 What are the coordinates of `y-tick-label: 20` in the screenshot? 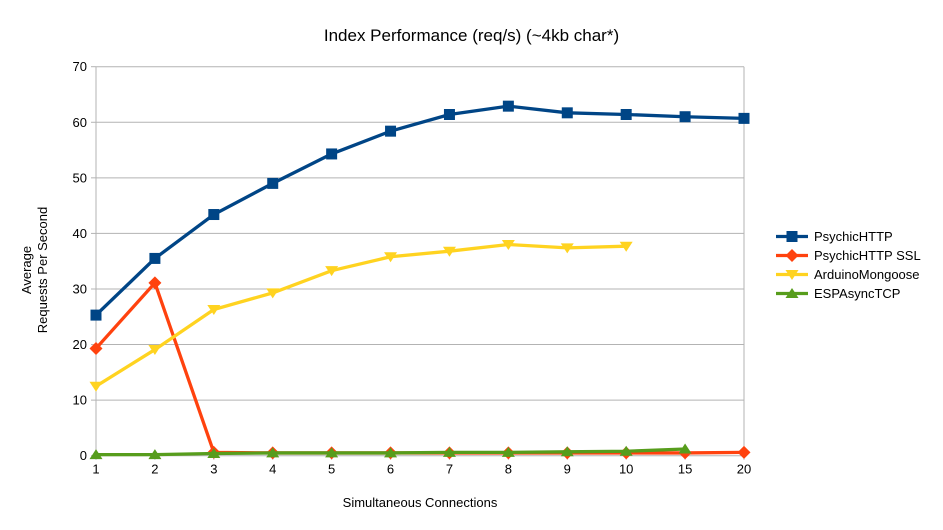 It's located at (80, 344).